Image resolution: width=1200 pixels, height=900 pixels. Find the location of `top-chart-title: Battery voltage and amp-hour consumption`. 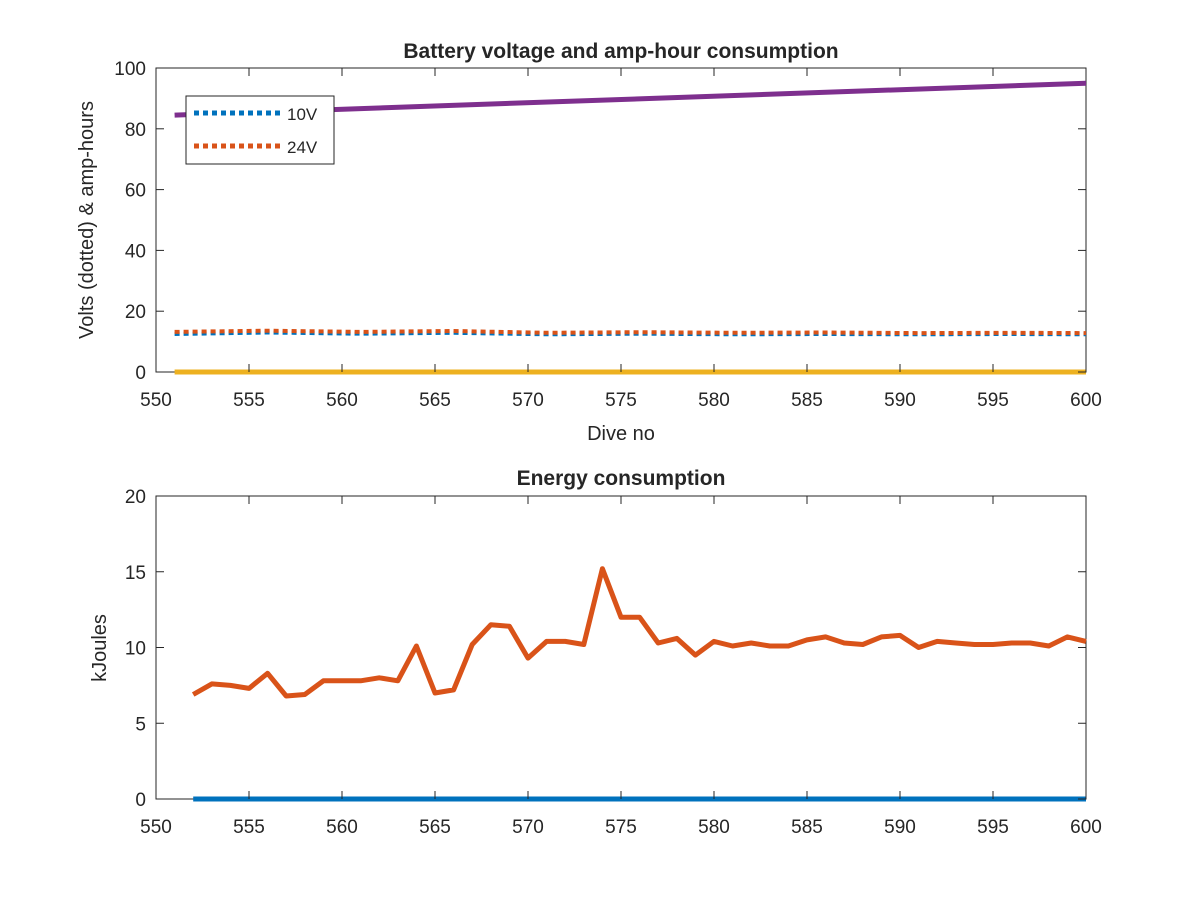

top-chart-title: Battery voltage and amp-hour consumption is located at coordinates (620, 51).